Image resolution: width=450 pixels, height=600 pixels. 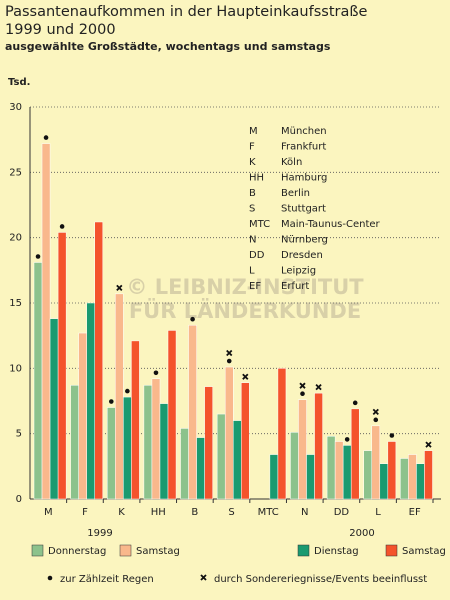 What do you see at coordinates (48, 512) in the screenshot?
I see `x-tick-label: M` at bounding box center [48, 512].